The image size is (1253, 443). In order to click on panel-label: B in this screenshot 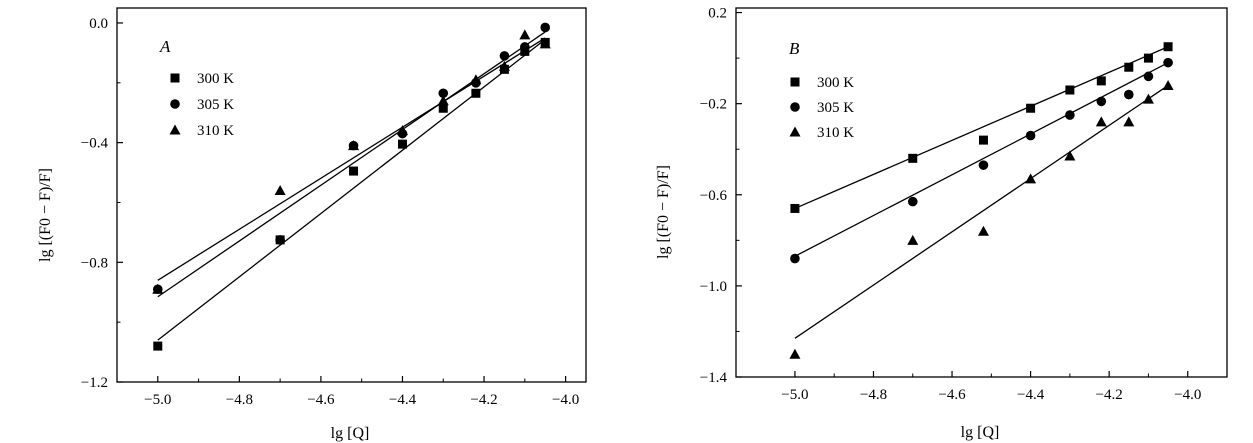, I will do `click(794, 48)`.